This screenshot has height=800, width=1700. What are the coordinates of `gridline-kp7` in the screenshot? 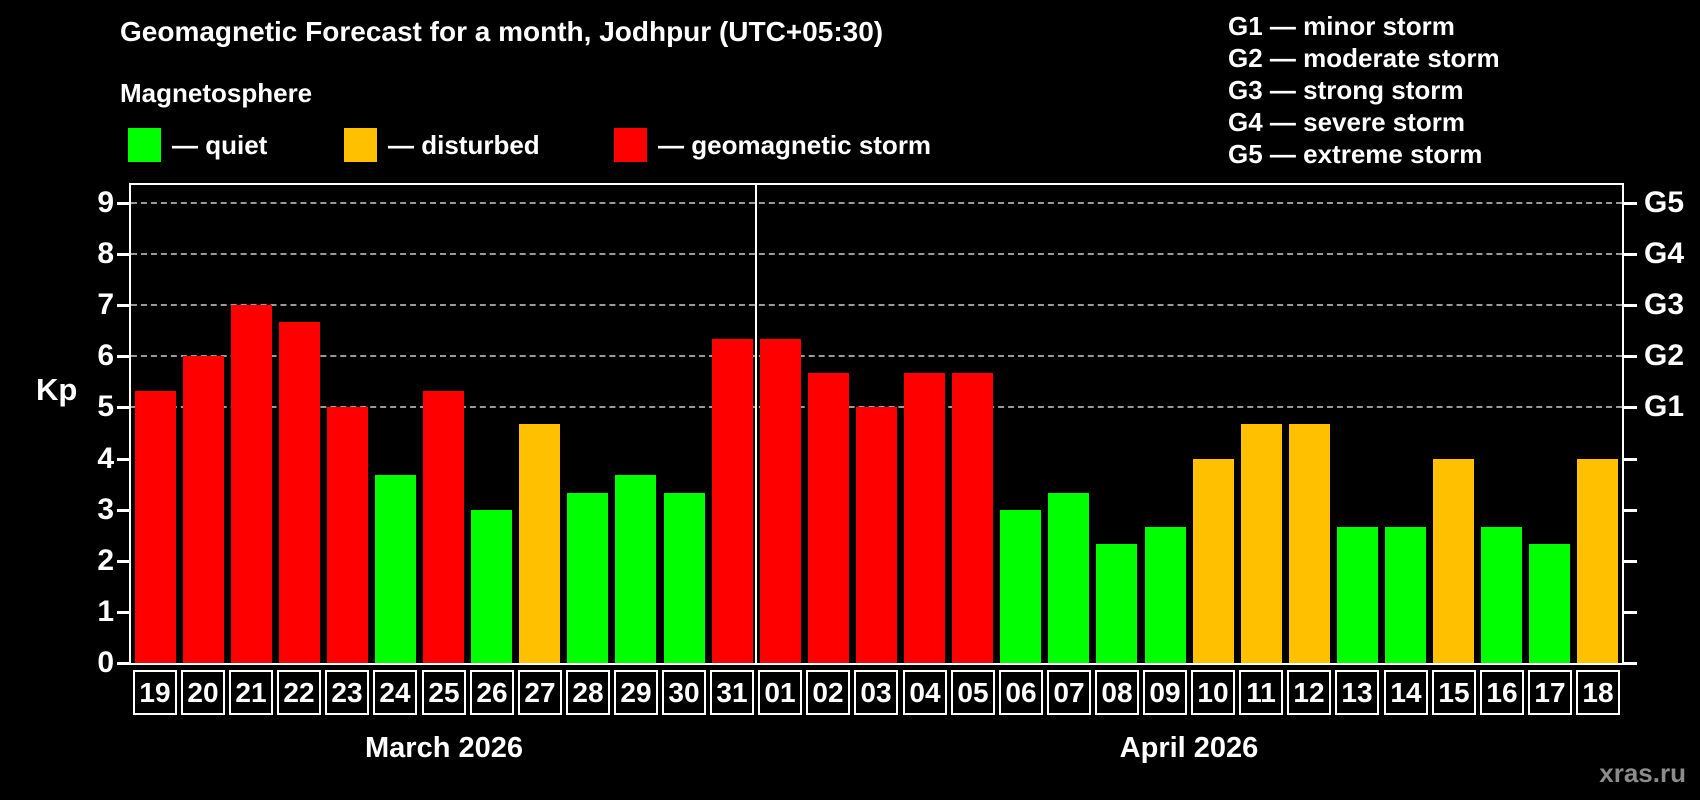 It's located at (876, 305).